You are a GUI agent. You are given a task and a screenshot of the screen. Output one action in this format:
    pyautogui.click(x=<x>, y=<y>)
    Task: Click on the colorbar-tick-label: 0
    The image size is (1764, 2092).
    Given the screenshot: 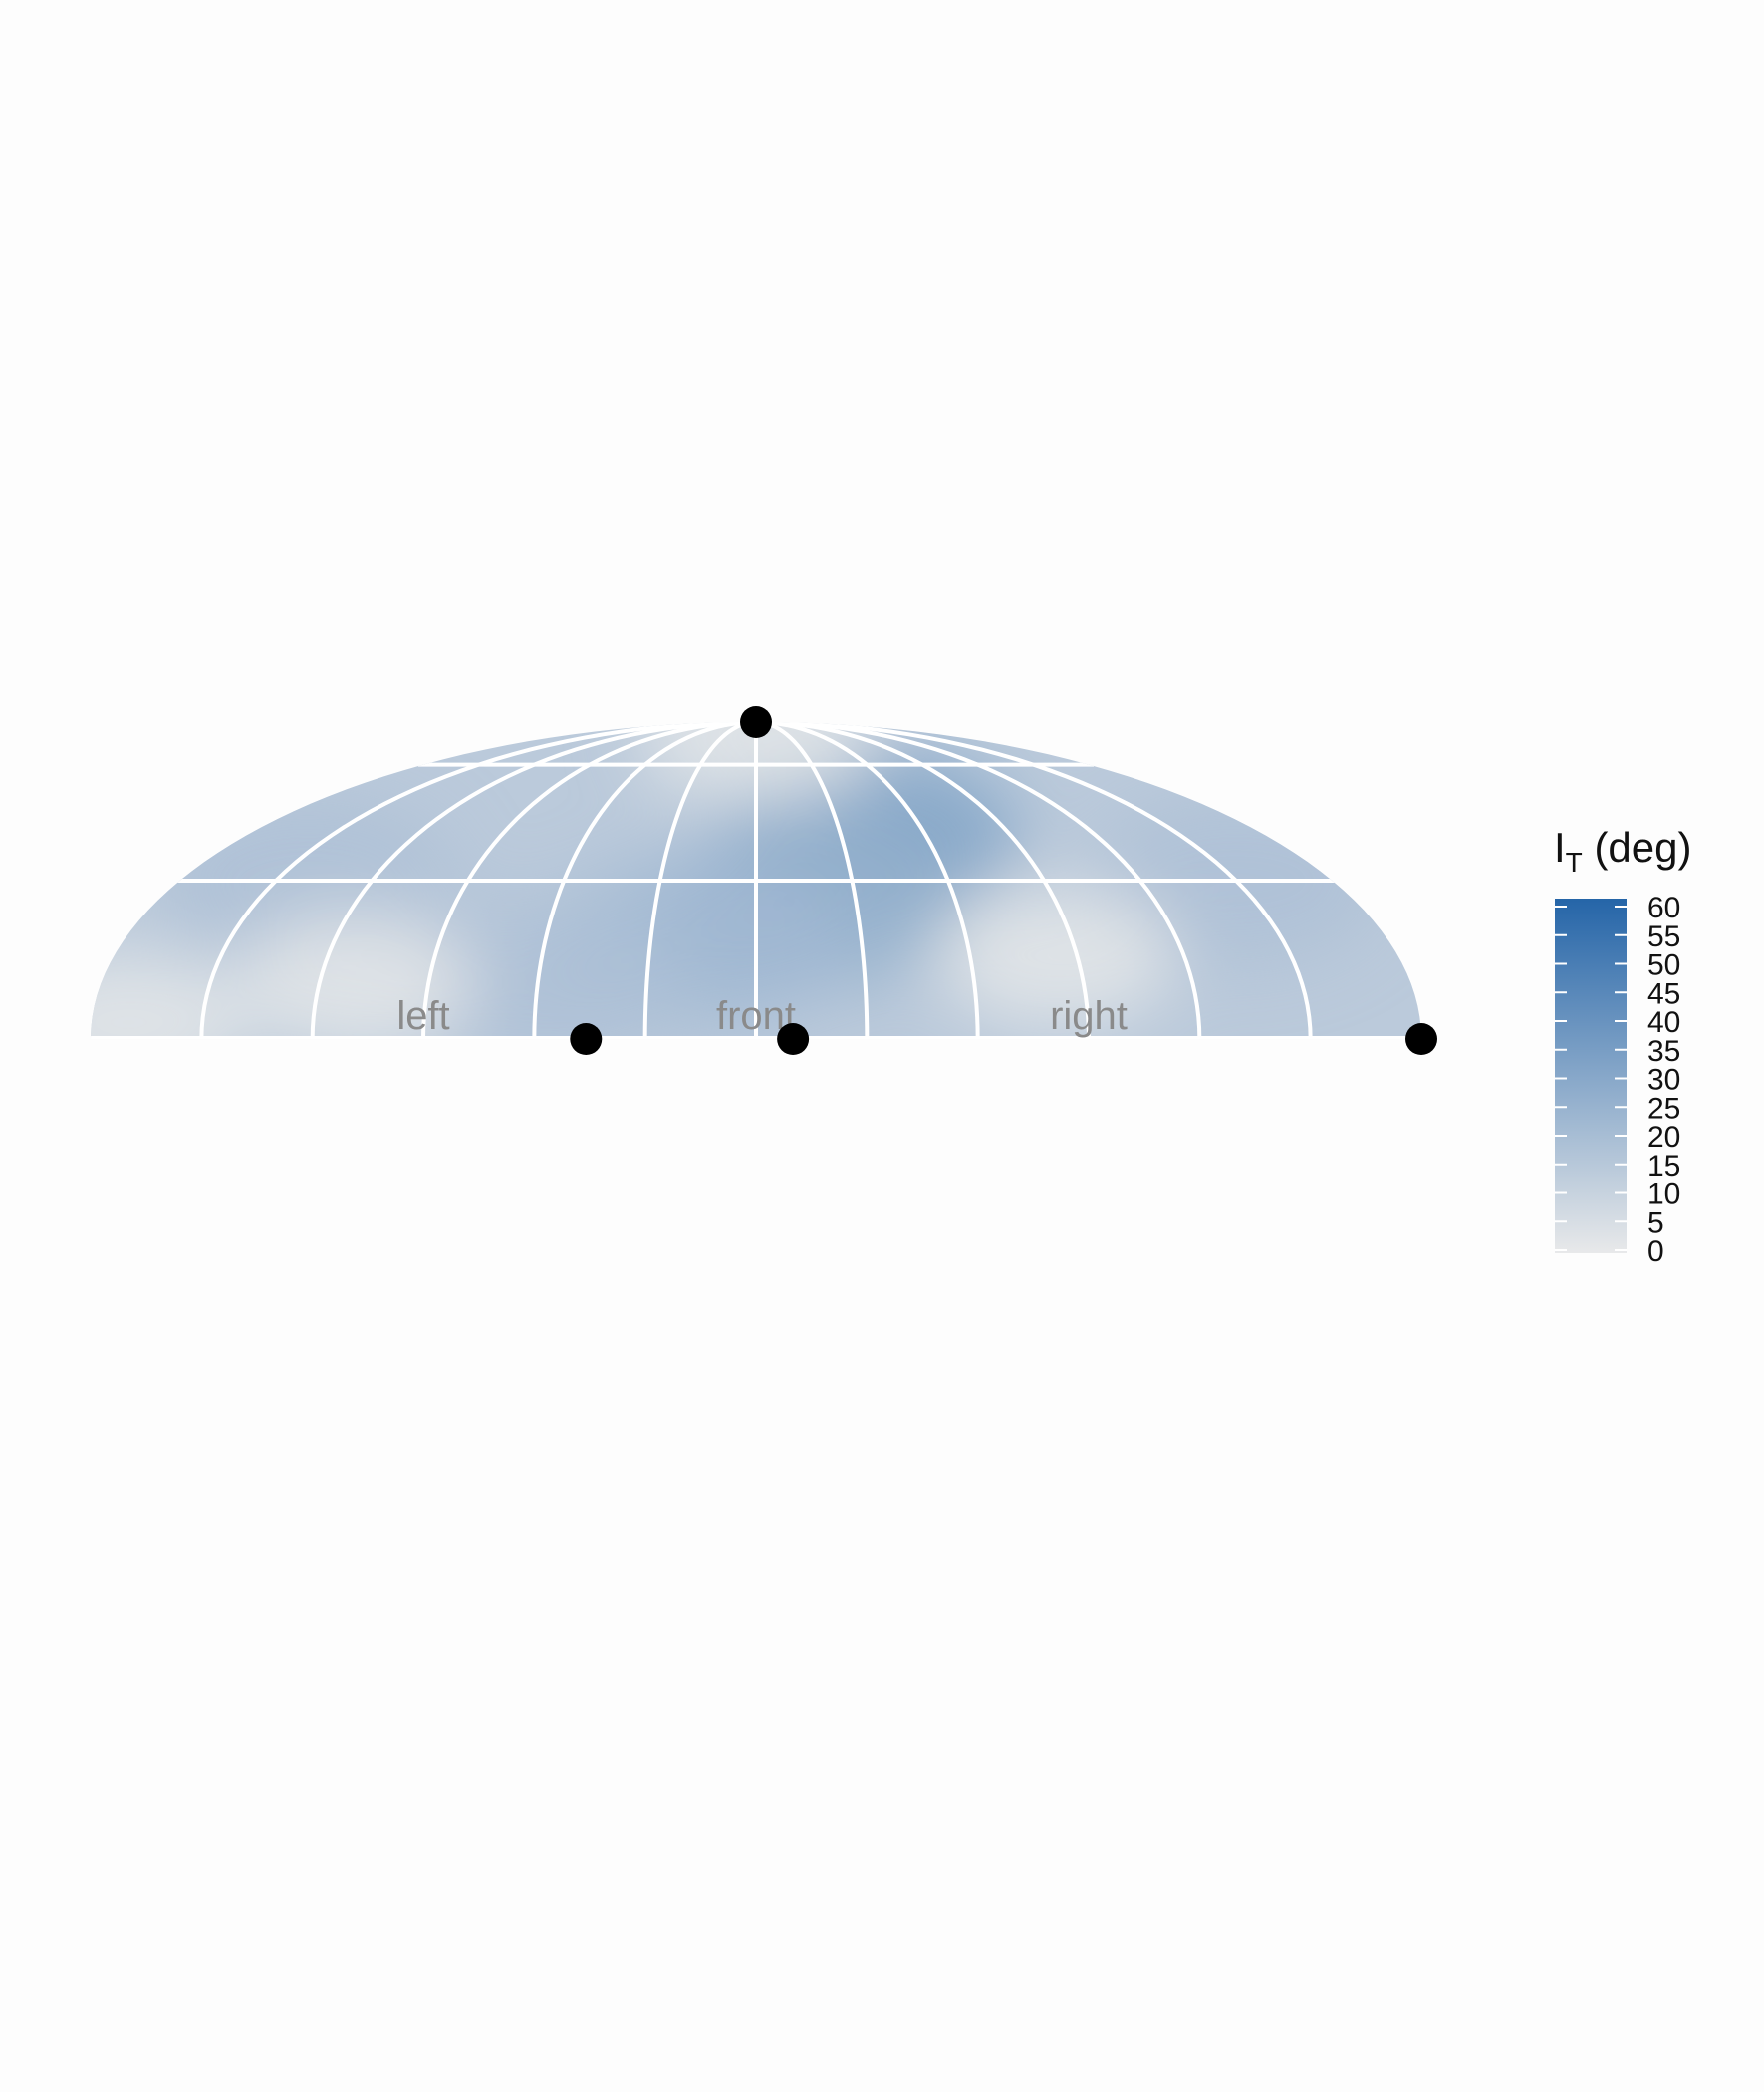 What is the action you would take?
    pyautogui.click(x=1655, y=1251)
    